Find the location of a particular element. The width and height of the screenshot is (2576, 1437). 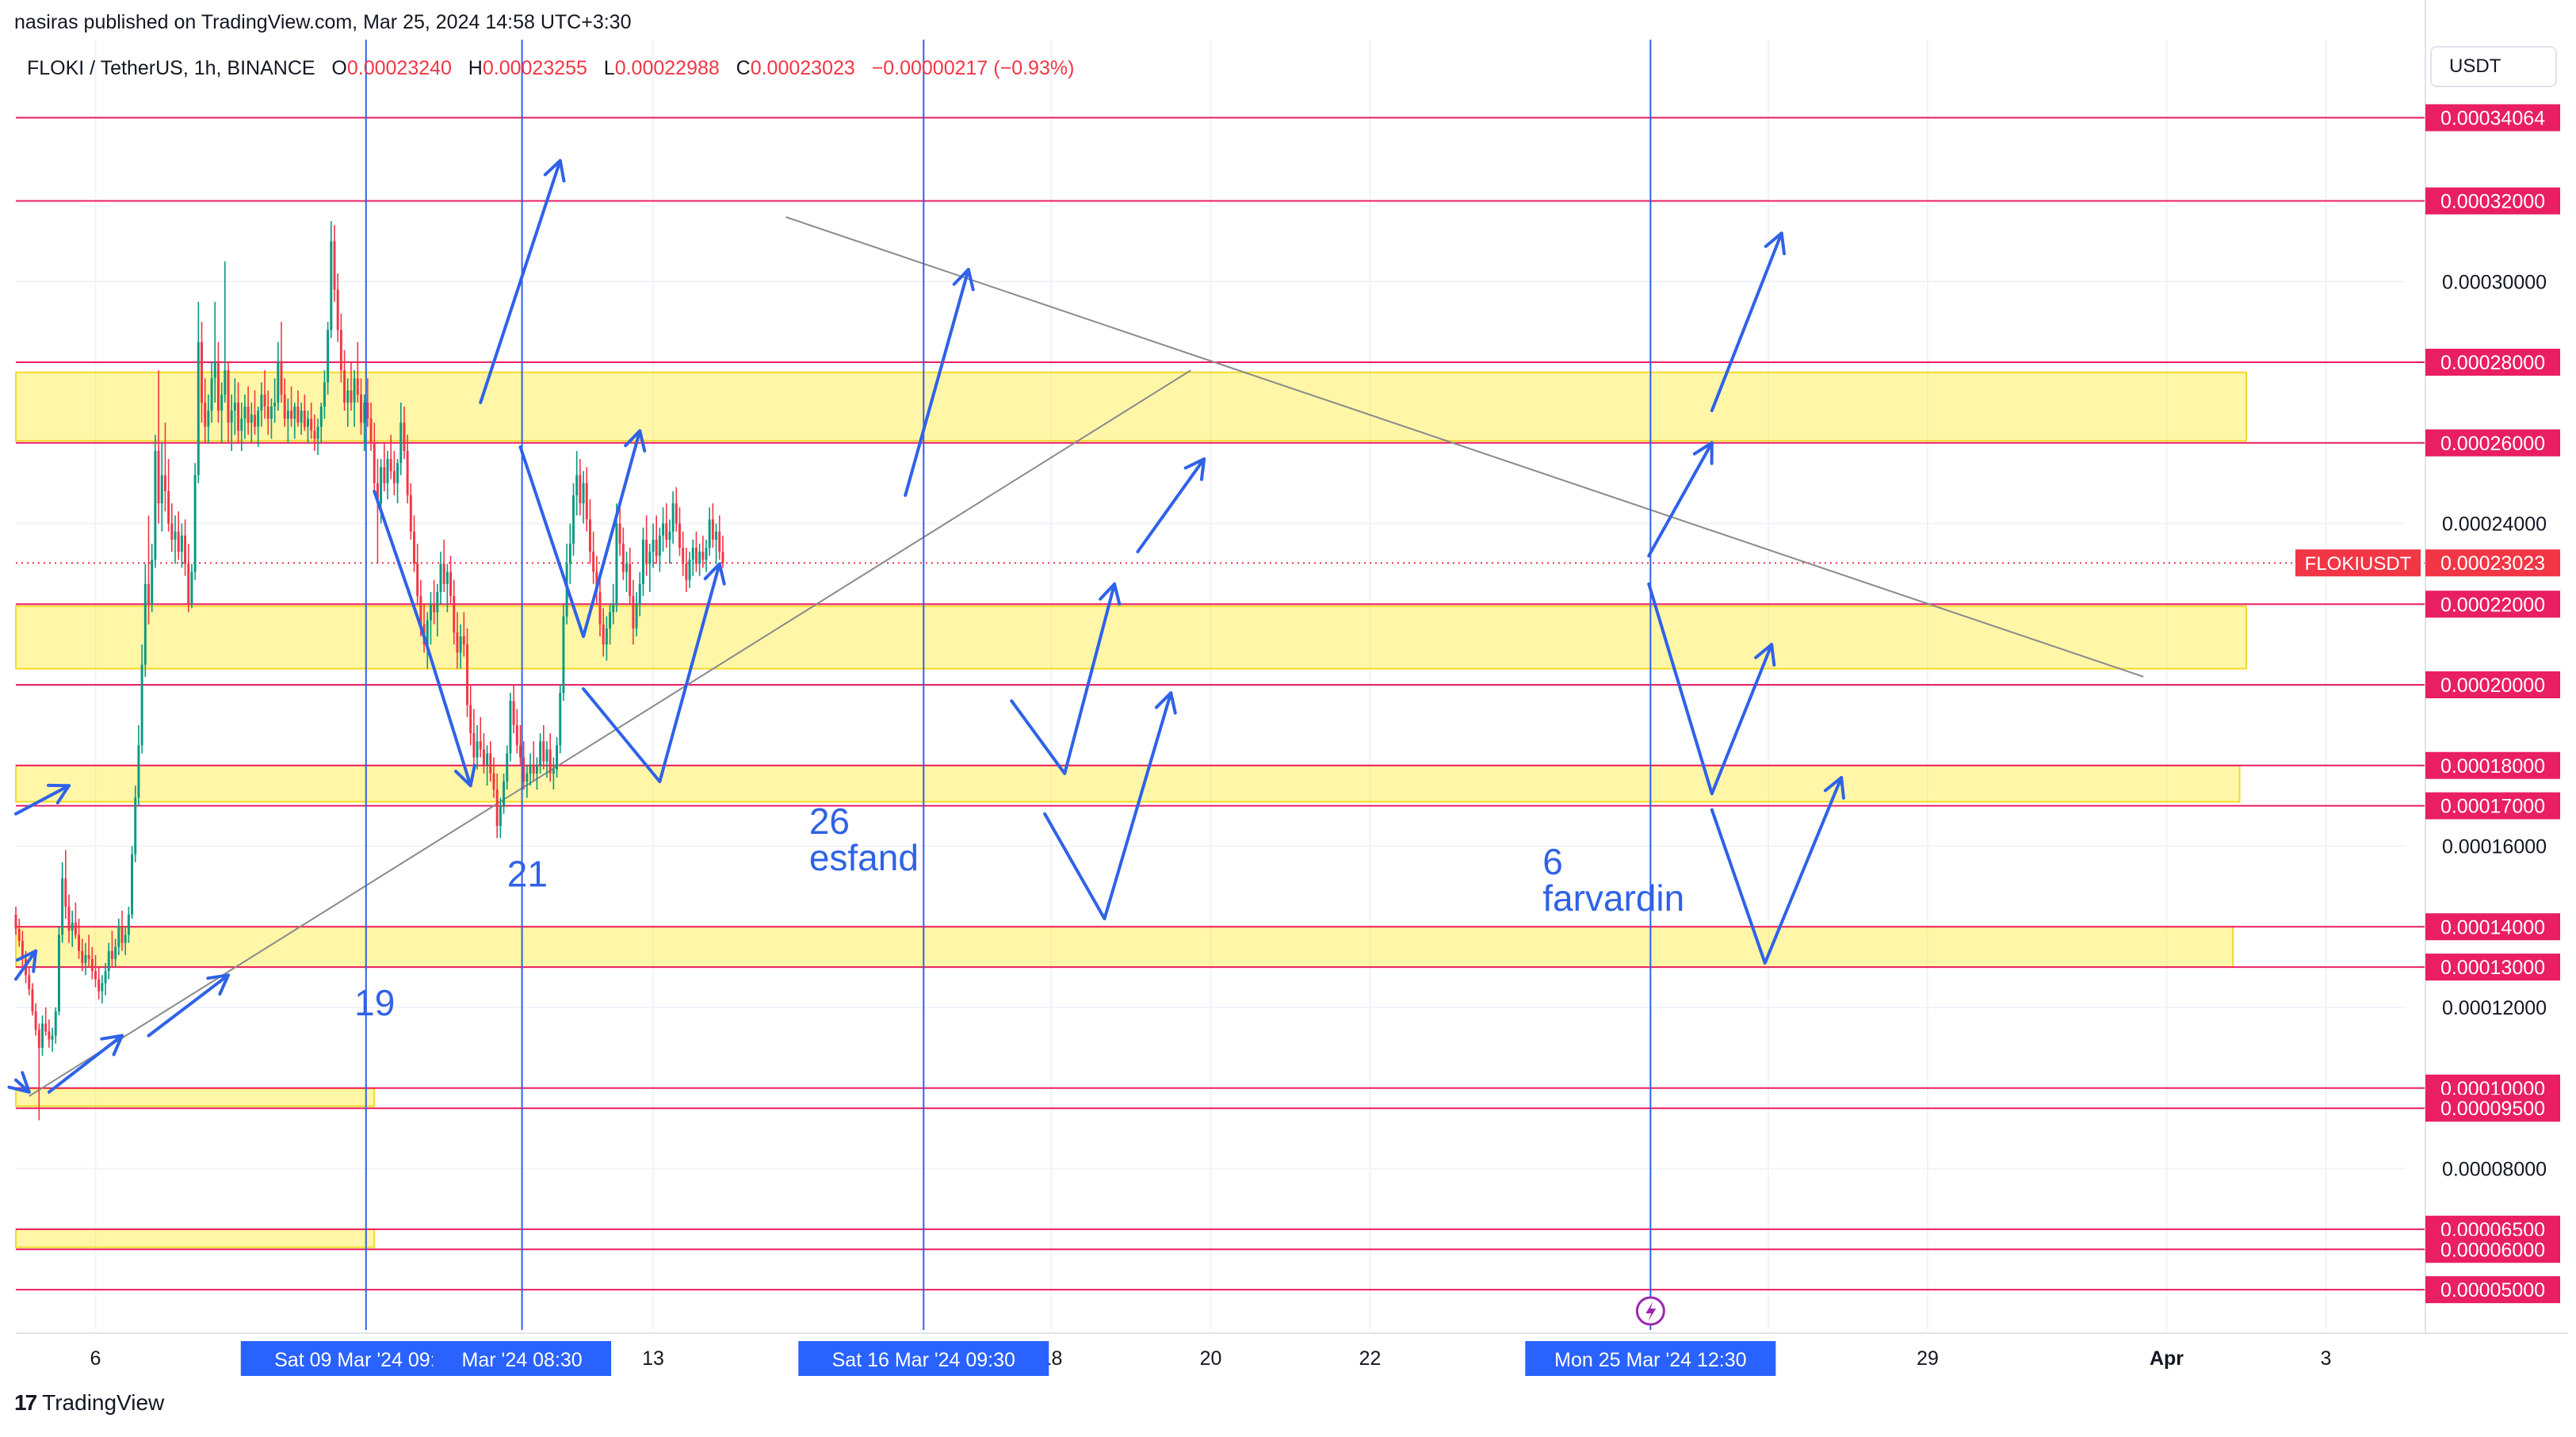

symbol-name: FLOKI / TetherUS, 1h, BINANCE is located at coordinates (171, 68).